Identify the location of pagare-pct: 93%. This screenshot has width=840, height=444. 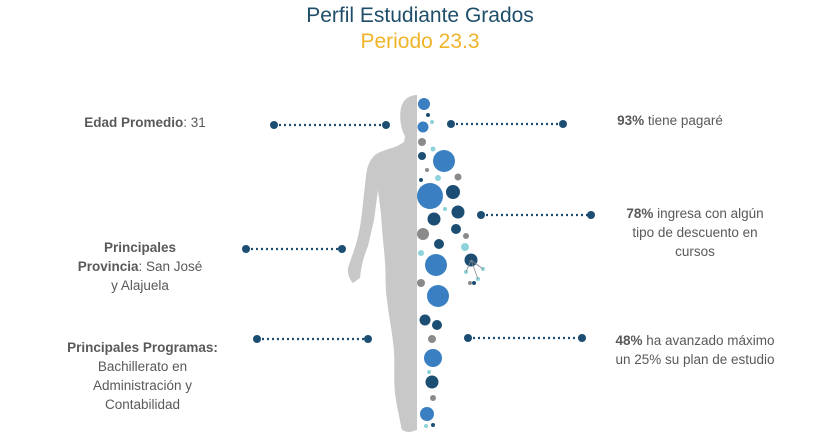
(631, 120).